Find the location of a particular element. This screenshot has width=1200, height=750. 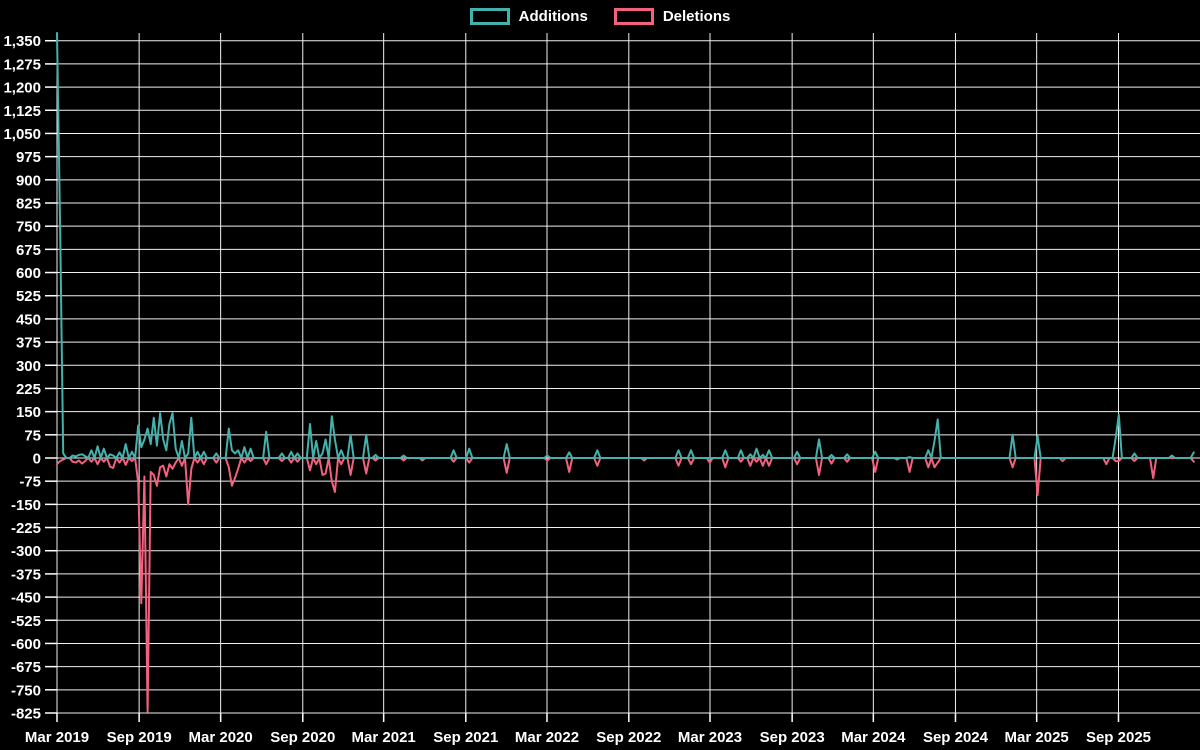

y-tick-label: 525 is located at coordinates (28, 296).